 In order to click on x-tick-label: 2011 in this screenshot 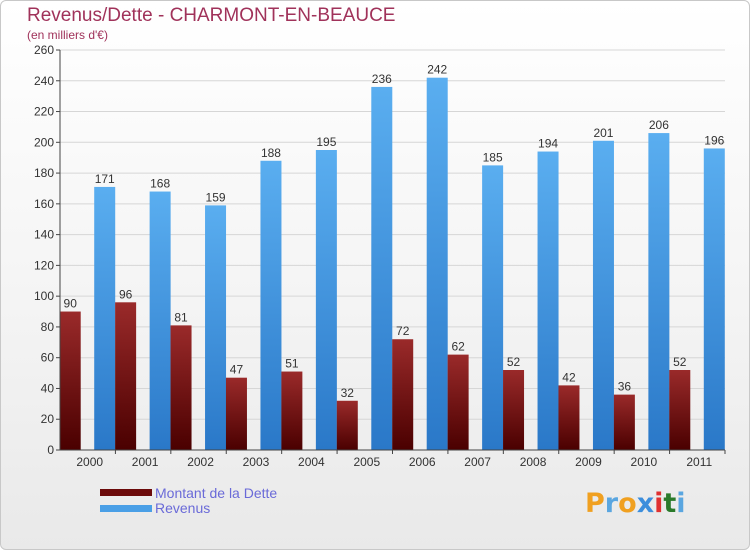, I will do `click(699, 462)`.